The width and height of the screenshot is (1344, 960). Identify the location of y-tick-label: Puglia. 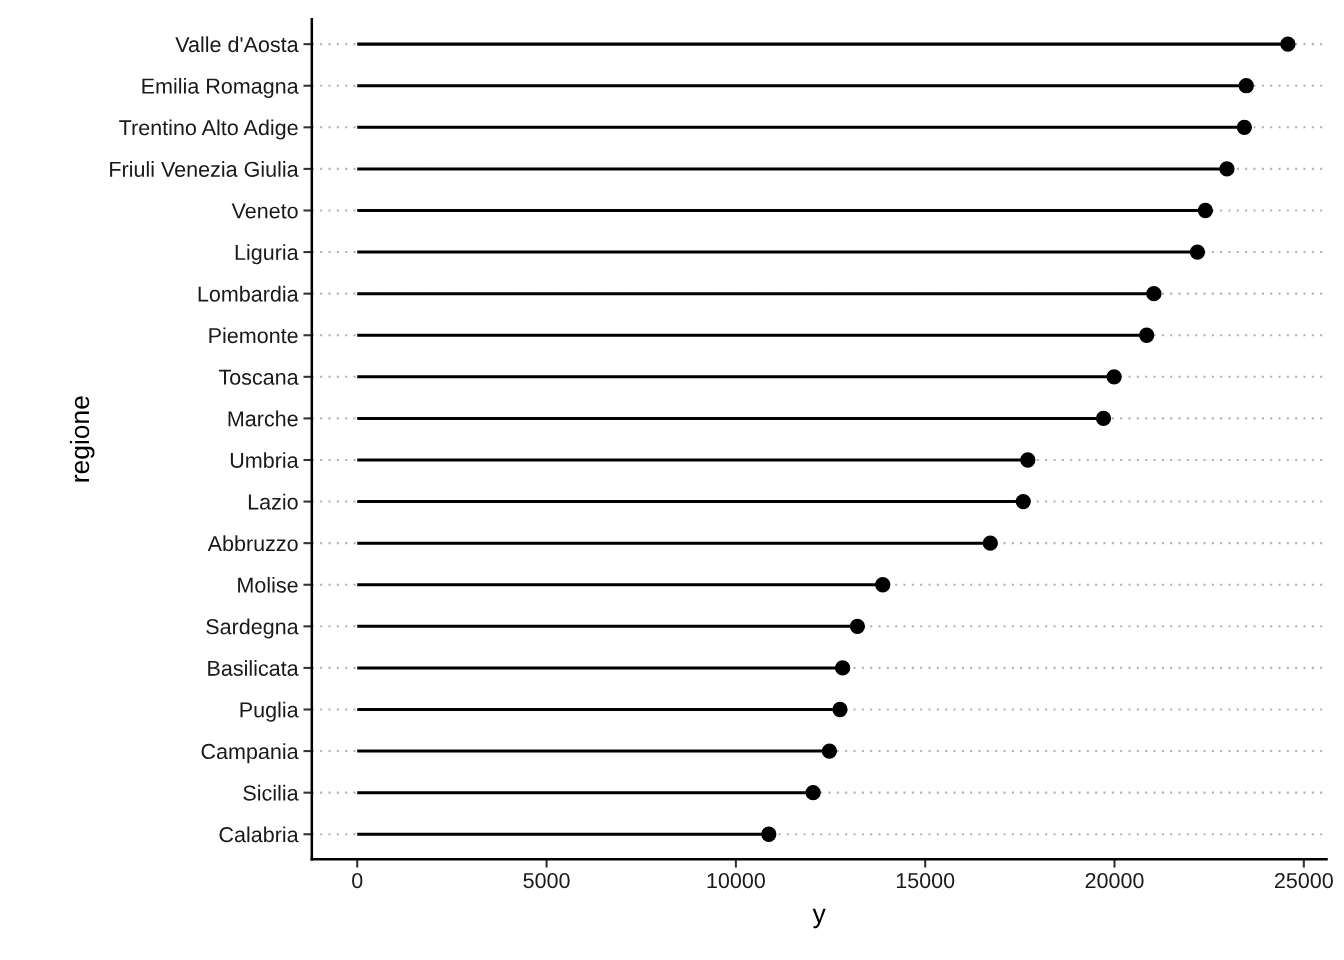
(269, 711).